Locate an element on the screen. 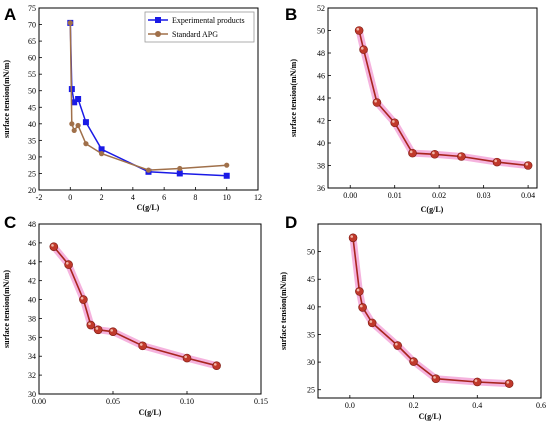 The image size is (550, 426). panel-d-y-label: surface tension(mN/m) is located at coordinates (283, 311).